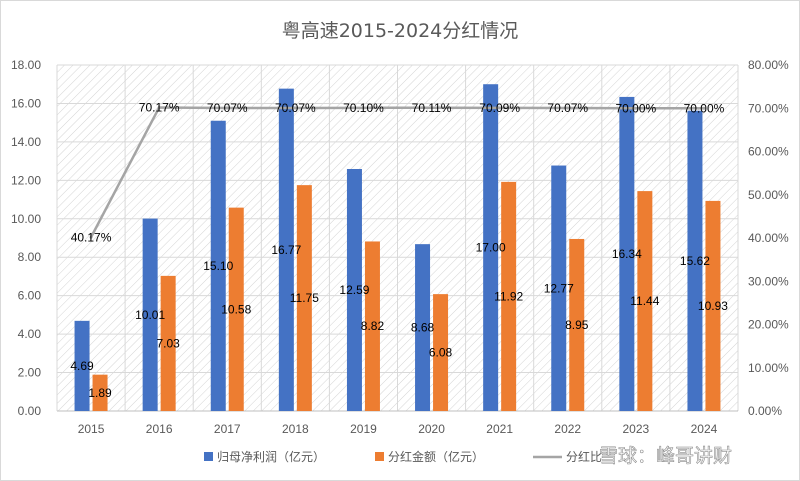 Image resolution: width=800 pixels, height=481 pixels. I want to click on data-label-dividend: 1.89, so click(100, 393).